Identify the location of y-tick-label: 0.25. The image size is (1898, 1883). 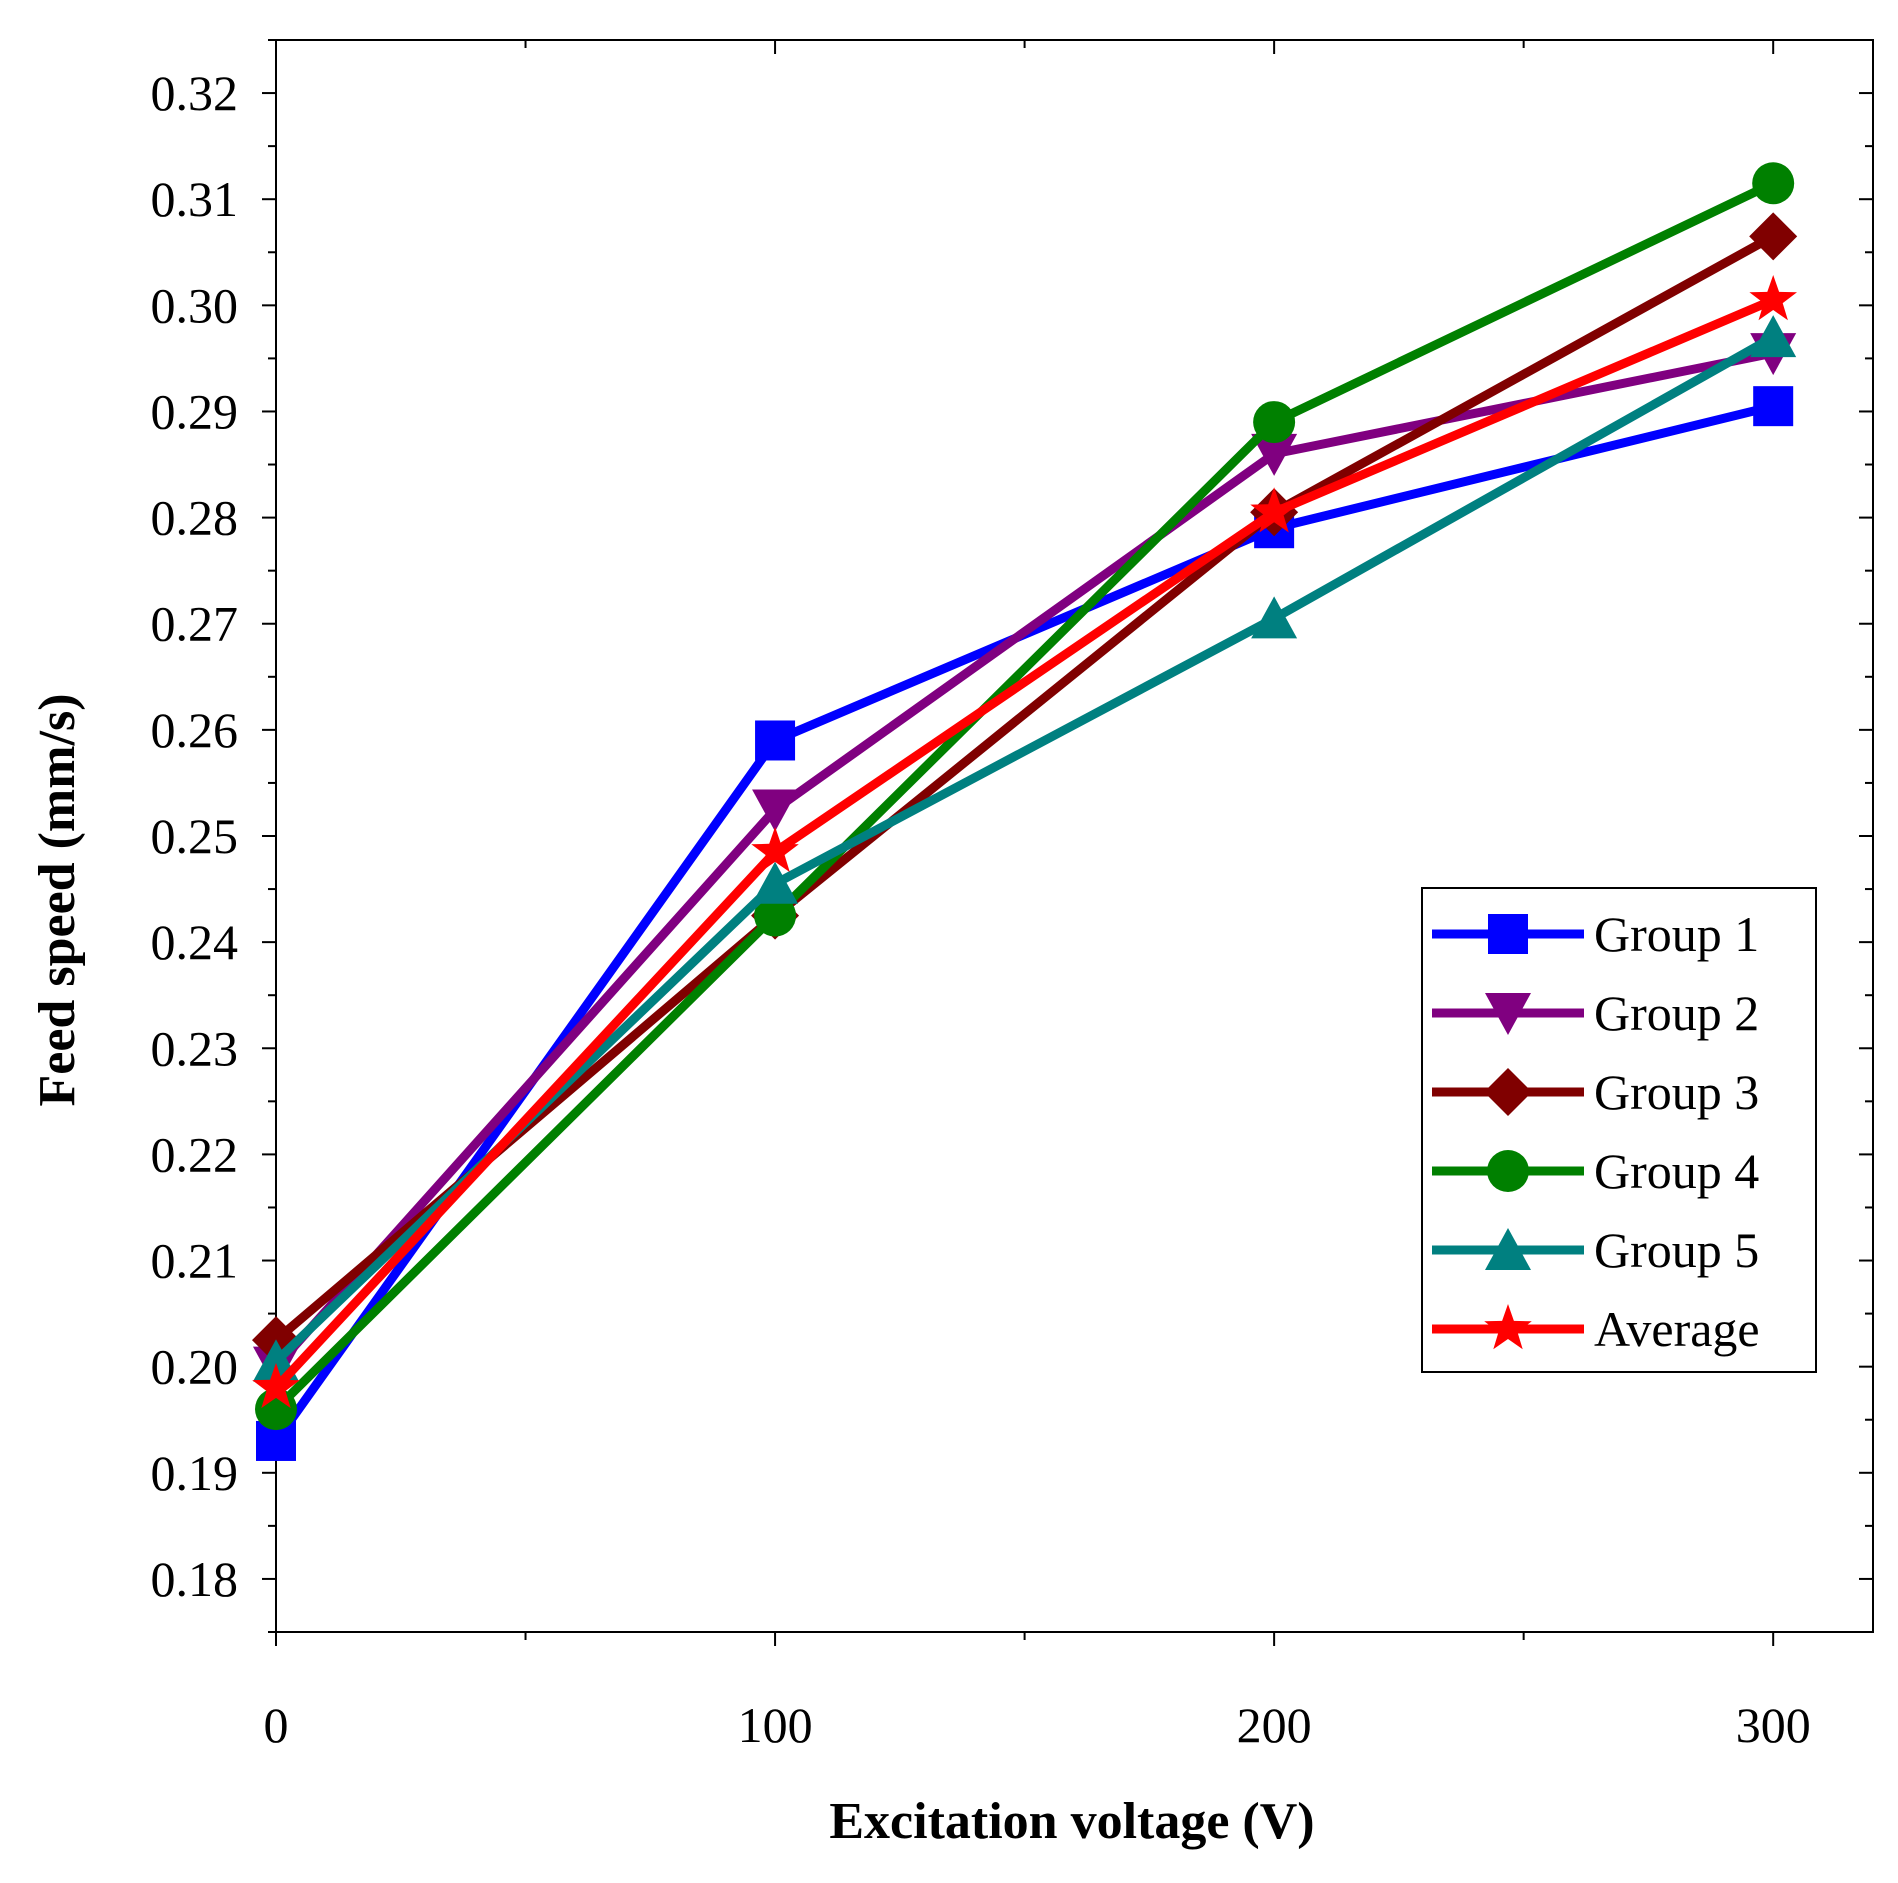
(195, 836).